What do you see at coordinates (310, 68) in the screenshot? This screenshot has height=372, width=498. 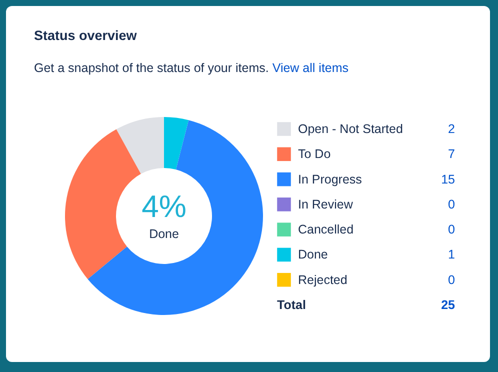 I see `text: View all items` at bounding box center [310, 68].